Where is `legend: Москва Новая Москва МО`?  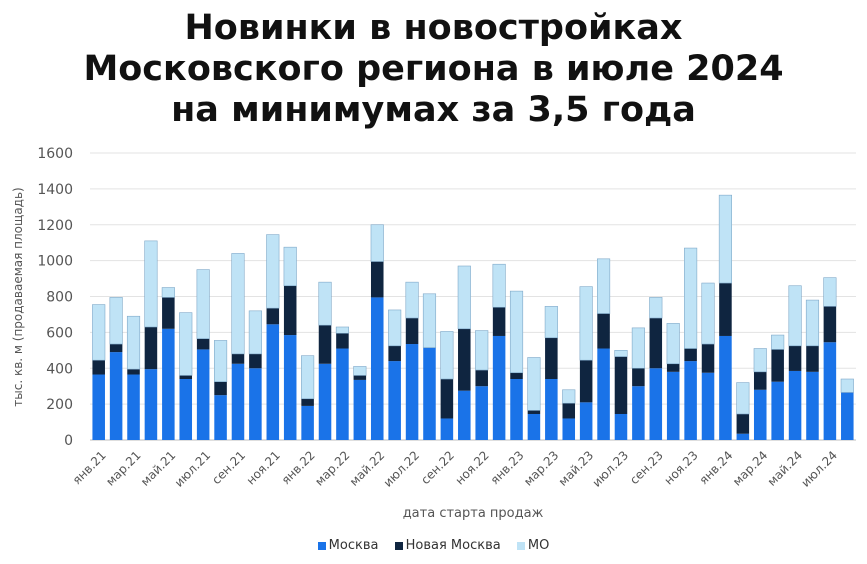 legend: Москва Новая Москва МО is located at coordinates (433, 545).